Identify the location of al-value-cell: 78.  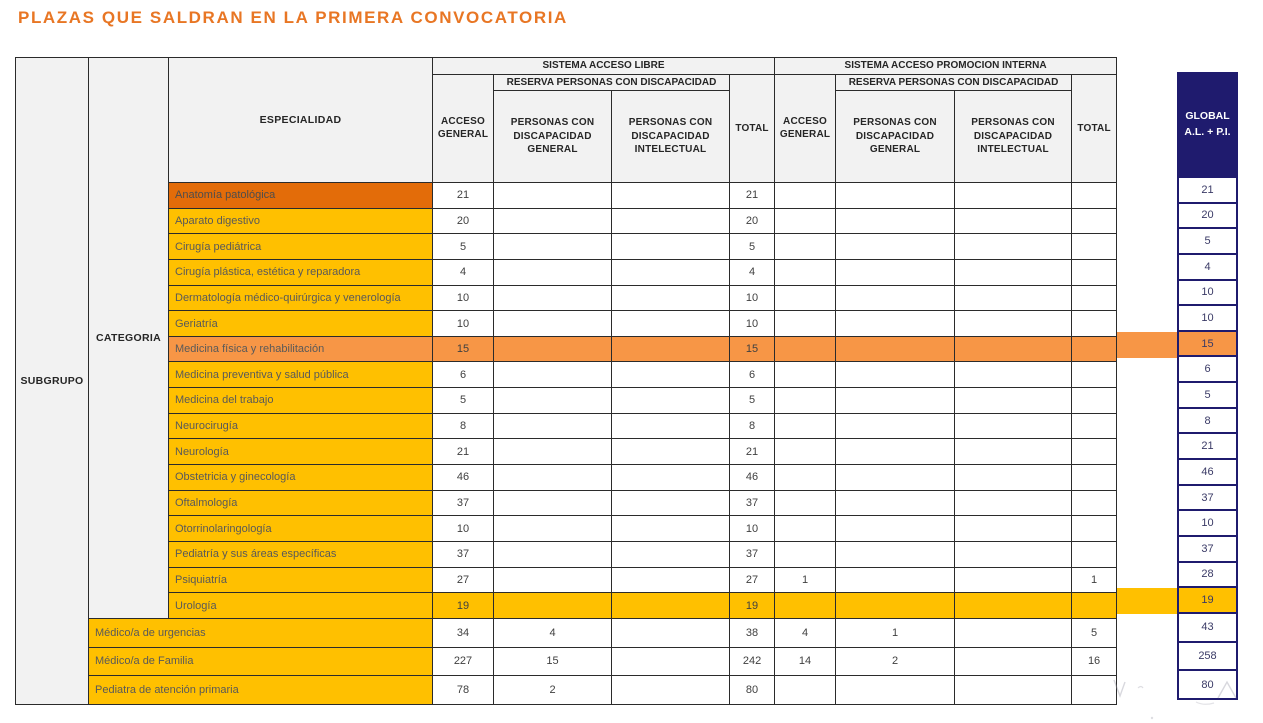
(463, 690).